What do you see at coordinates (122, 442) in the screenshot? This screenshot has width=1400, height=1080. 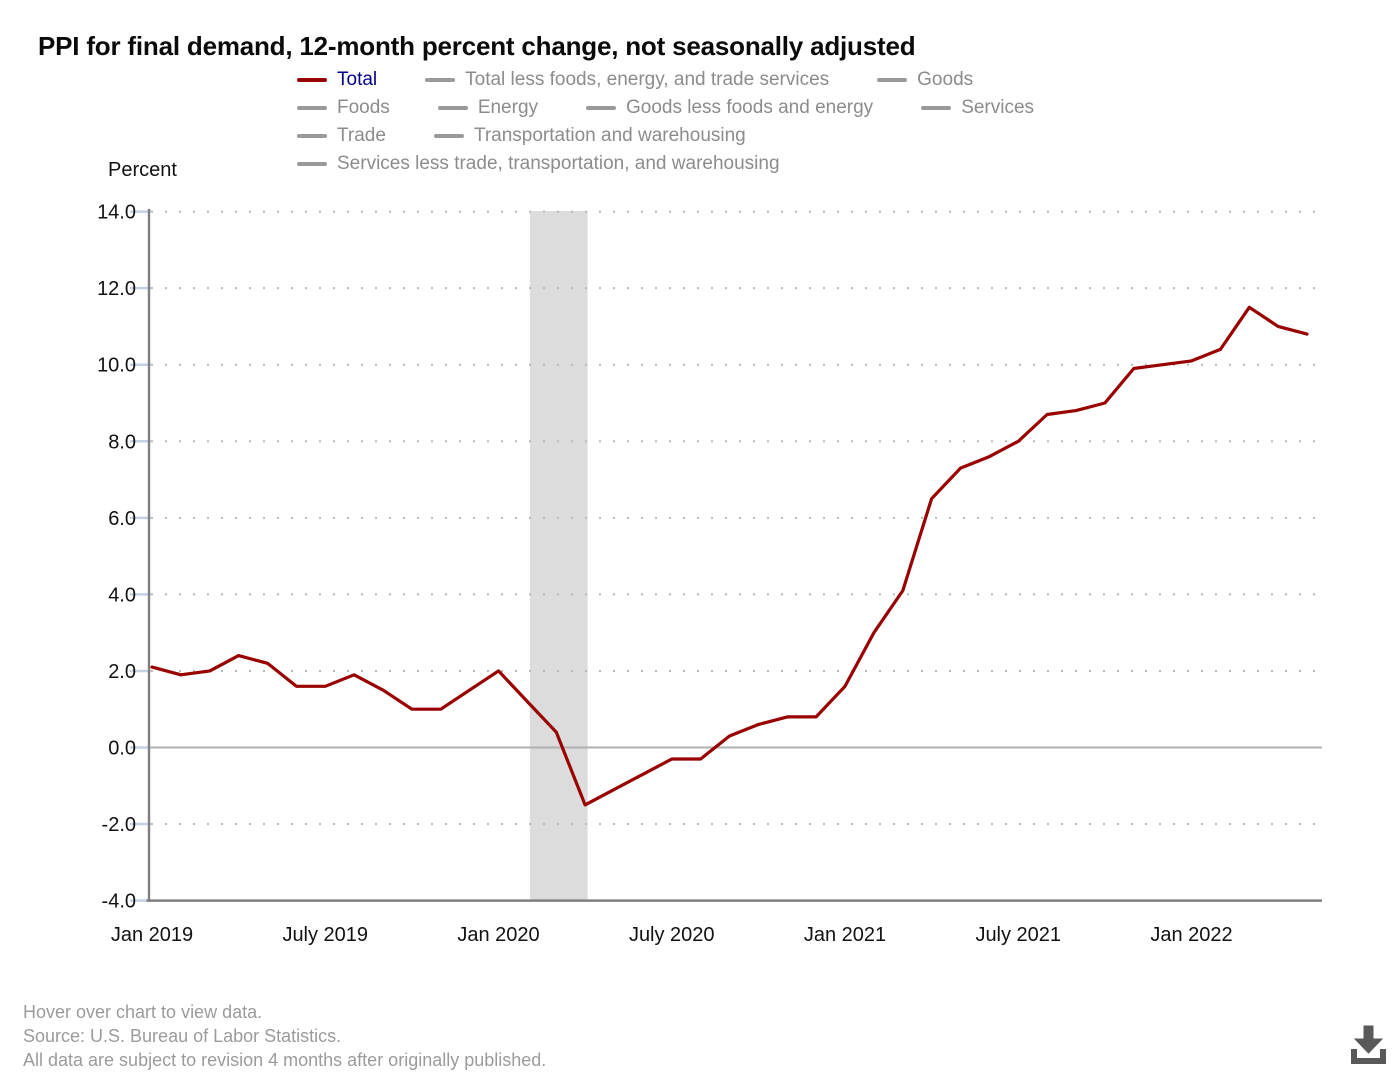 I see `y-tick-label: 8.0` at bounding box center [122, 442].